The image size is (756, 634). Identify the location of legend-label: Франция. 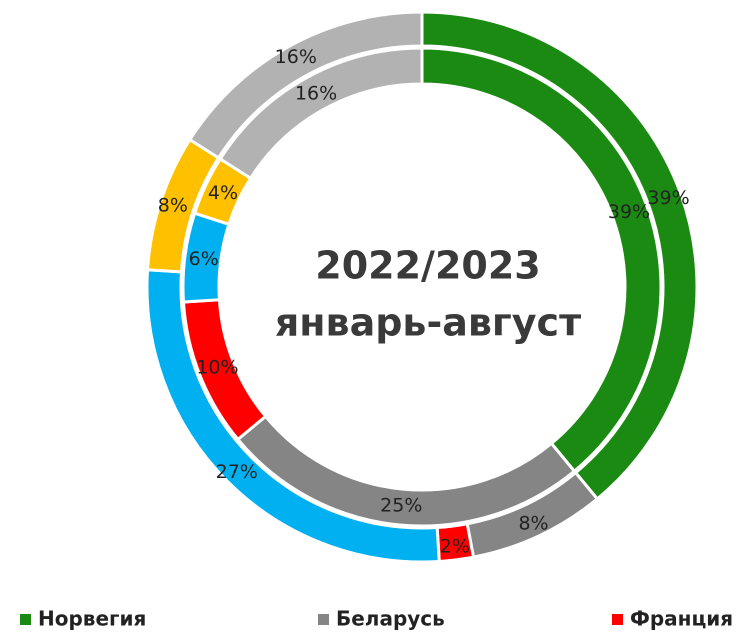
(681, 619).